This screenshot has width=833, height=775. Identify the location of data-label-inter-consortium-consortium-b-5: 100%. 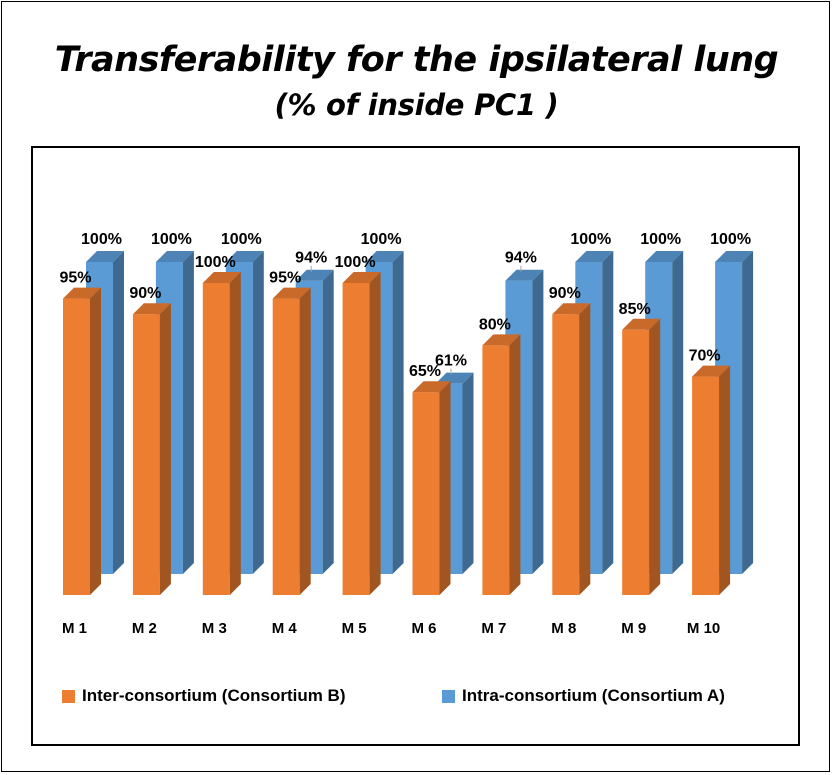
(355, 262).